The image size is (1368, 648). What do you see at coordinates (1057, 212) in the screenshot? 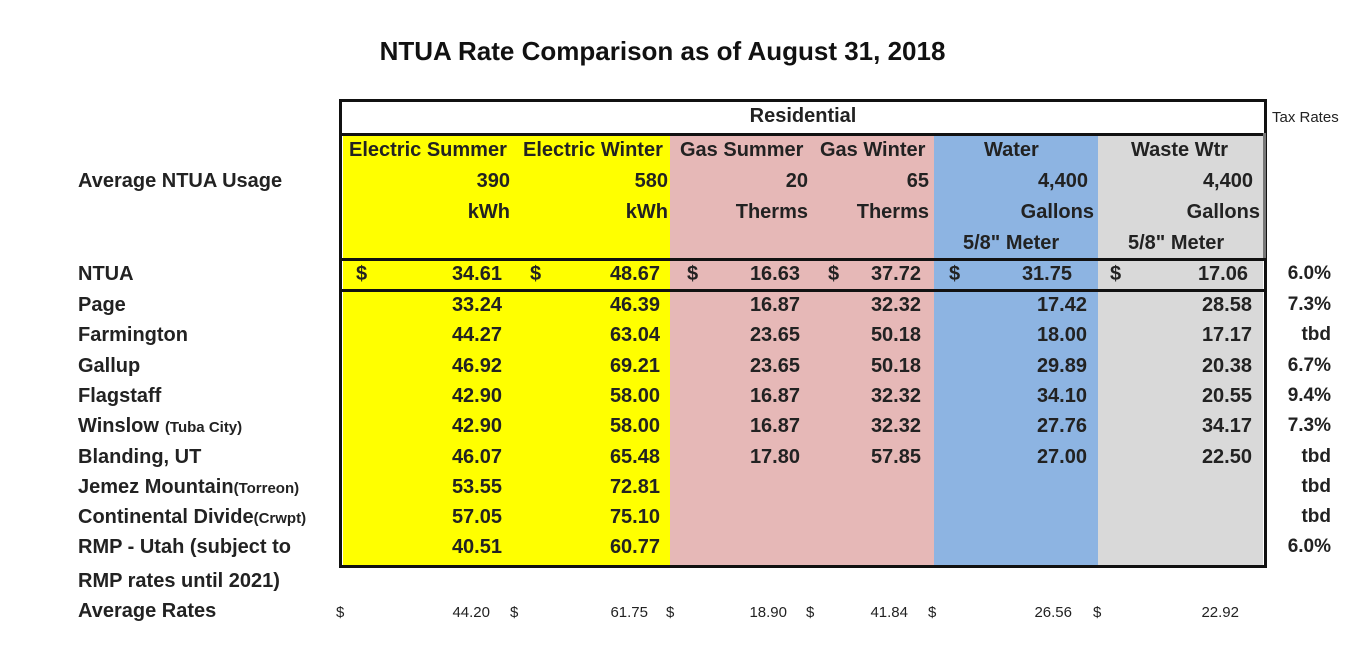
I see `usage-unit: Gallons` at bounding box center [1057, 212].